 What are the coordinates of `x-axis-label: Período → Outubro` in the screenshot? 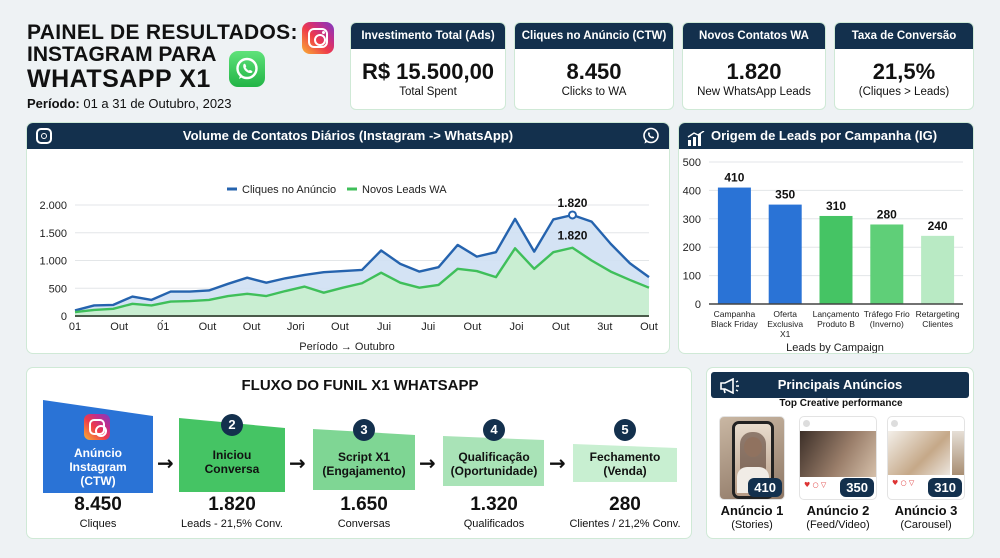 It's located at (346, 347).